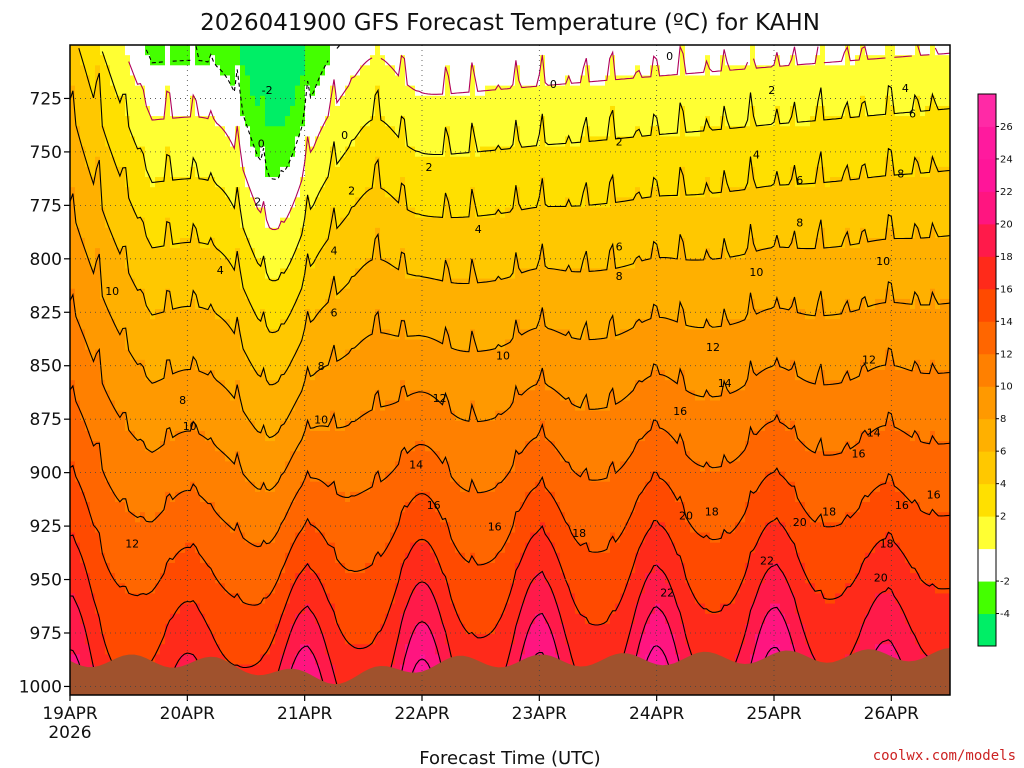 The height and width of the screenshot is (768, 1024). What do you see at coordinates (1006, 289) in the screenshot?
I see `colorbar-tick-label: 16` at bounding box center [1006, 289].